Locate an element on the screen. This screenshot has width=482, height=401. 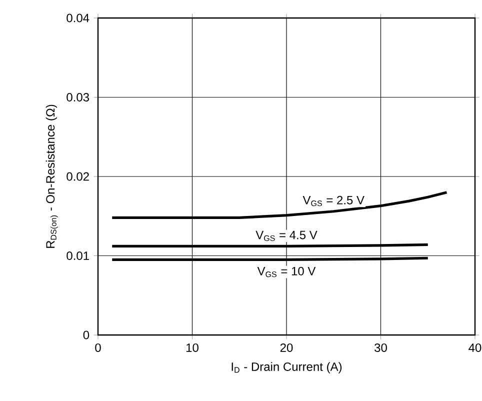
y-tick-label: 0 is located at coordinates (86, 335).